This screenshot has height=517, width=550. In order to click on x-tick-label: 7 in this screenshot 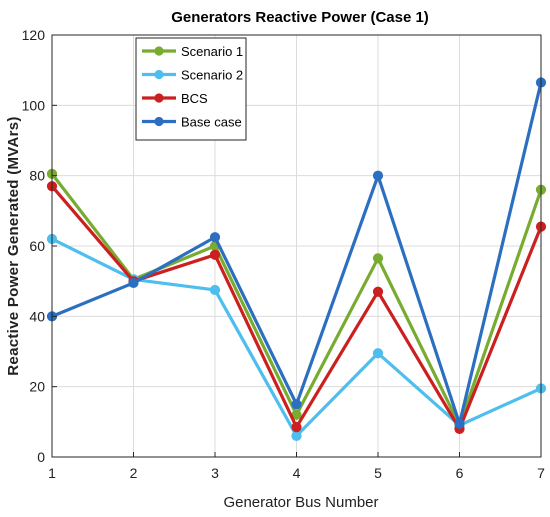, I will do `click(541, 473)`.